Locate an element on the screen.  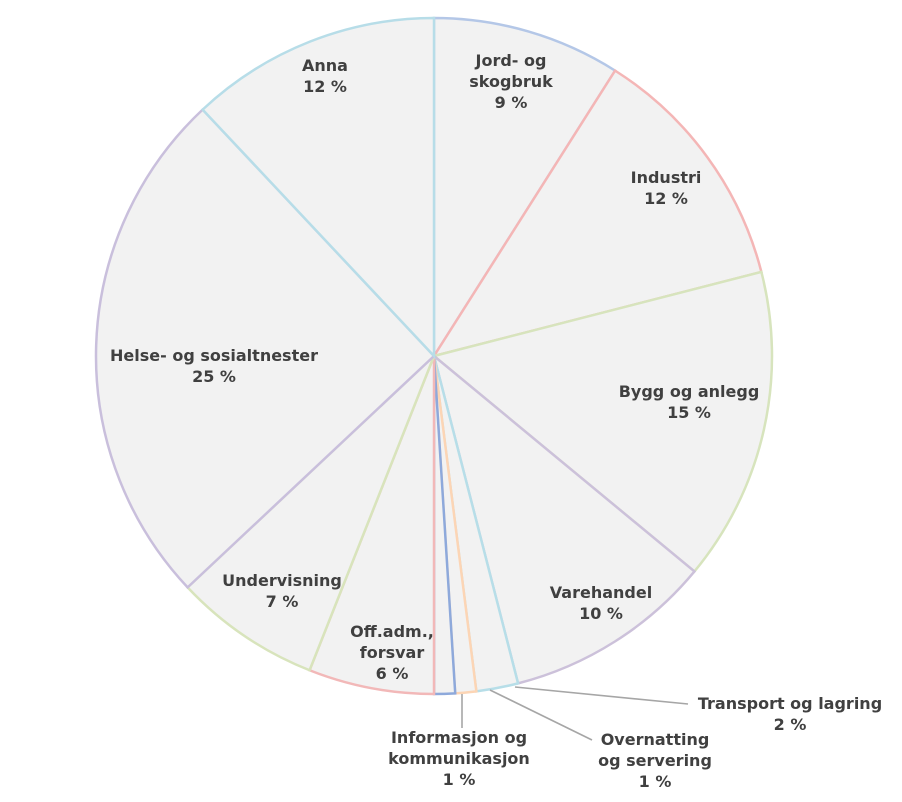
slice-label: Off.adm., forsvar 6 % is located at coordinates (392, 652).